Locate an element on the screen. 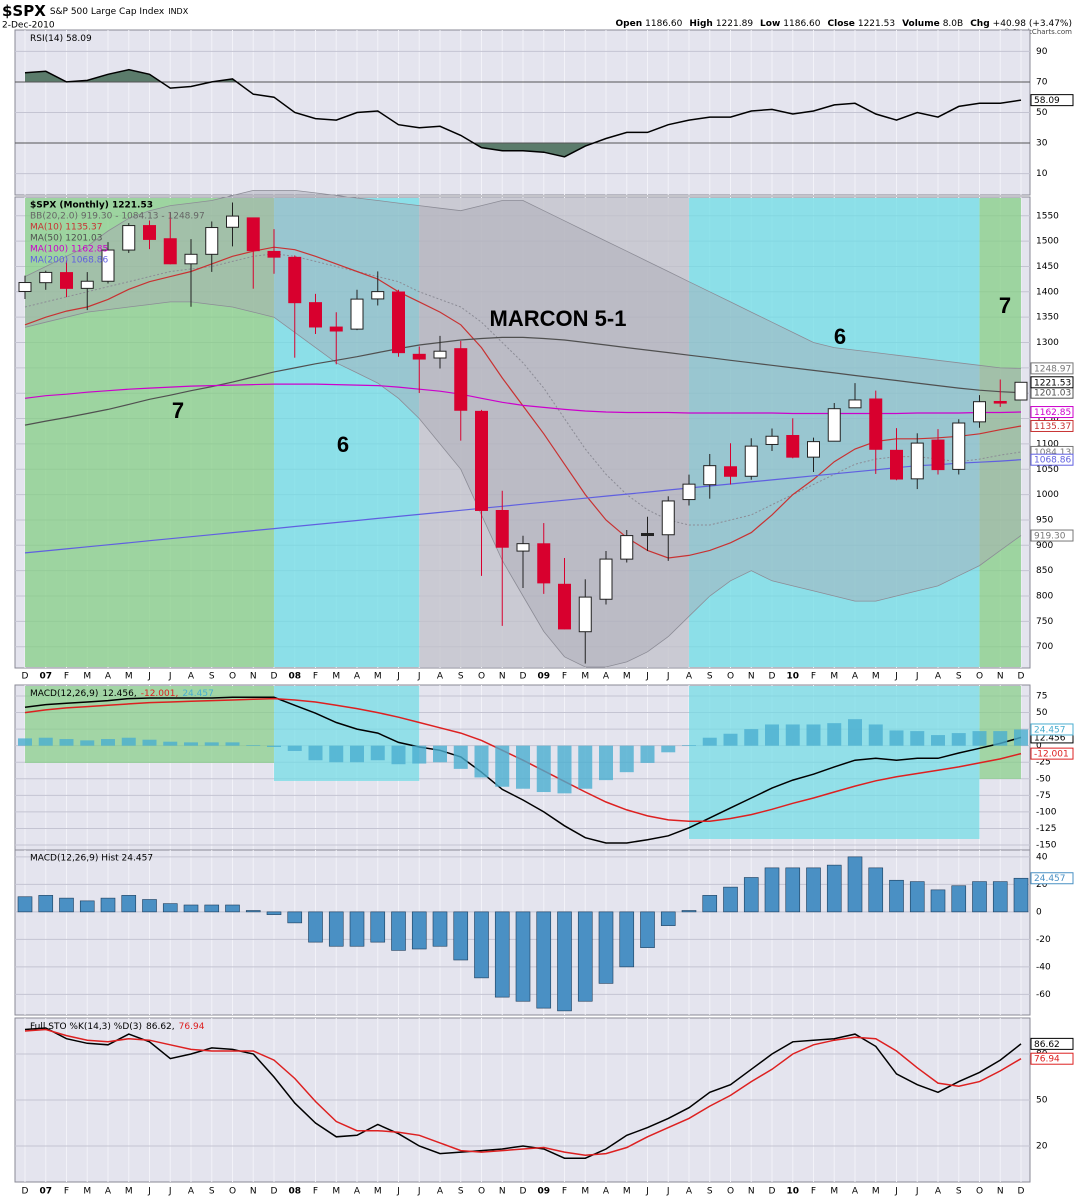  legend-entry: 12.456, is located at coordinates (119, 694).